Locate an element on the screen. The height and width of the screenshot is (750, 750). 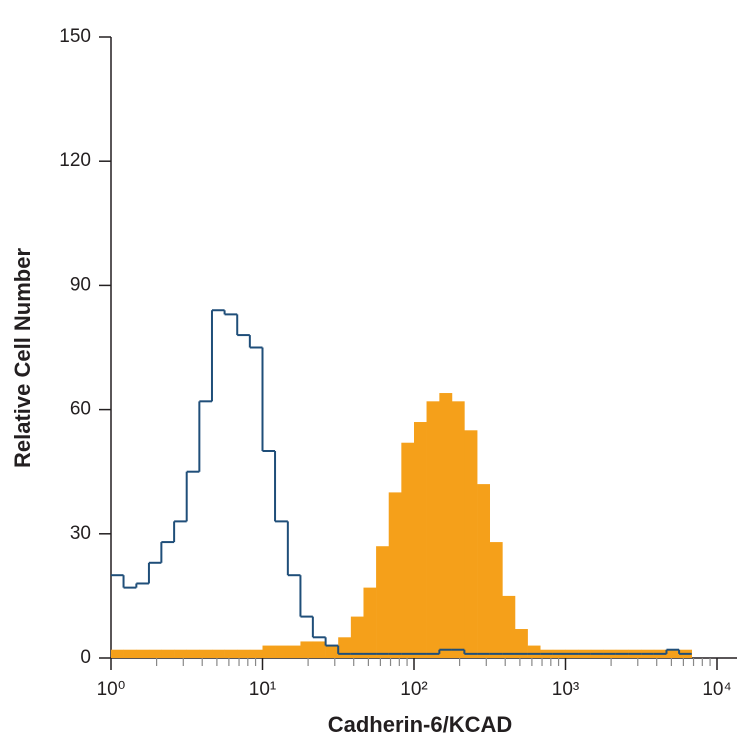
x-tick-label: 10⁴ is located at coordinates (716, 689).